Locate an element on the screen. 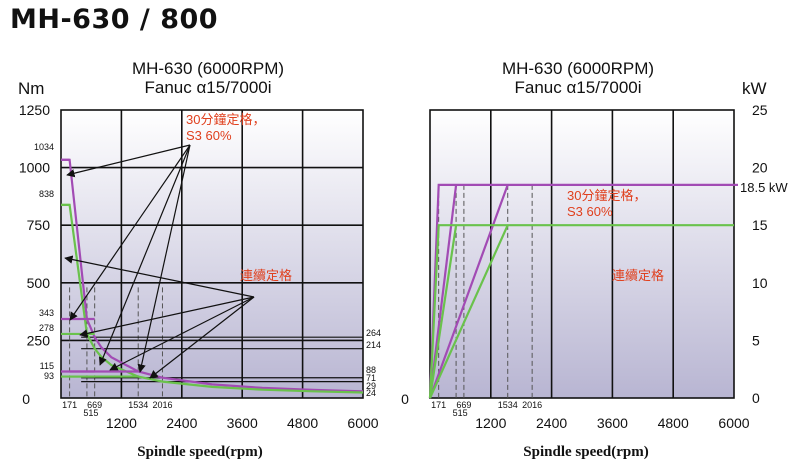  small-x-label-right-2: 669 is located at coordinates (463, 405).